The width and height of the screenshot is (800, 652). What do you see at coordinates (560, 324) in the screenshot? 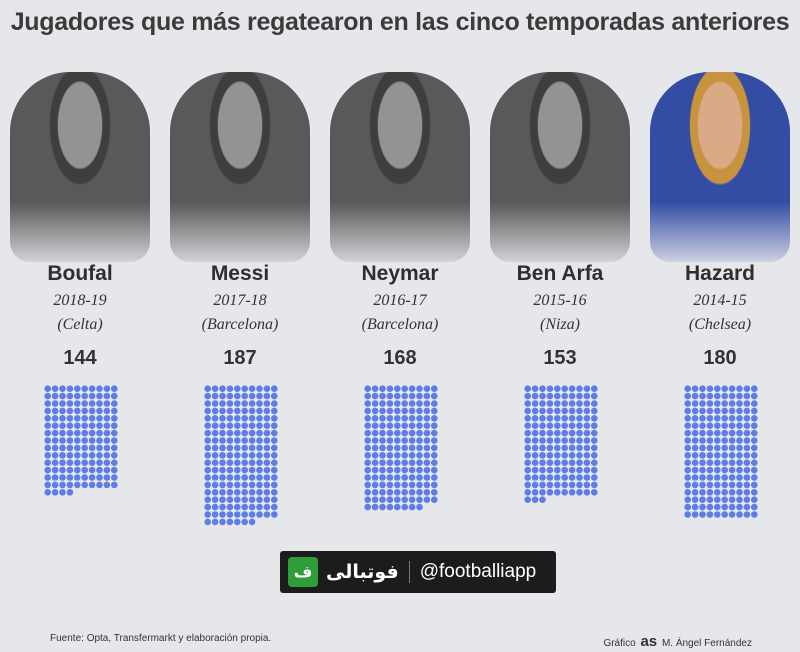
I see `player-club: (Niza)` at bounding box center [560, 324].